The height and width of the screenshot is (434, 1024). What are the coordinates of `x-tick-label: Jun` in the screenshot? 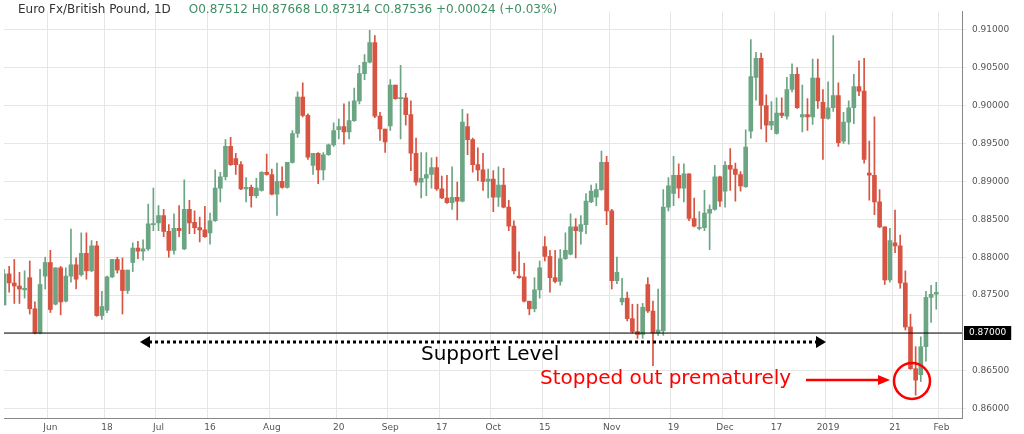 It's located at (50, 426).